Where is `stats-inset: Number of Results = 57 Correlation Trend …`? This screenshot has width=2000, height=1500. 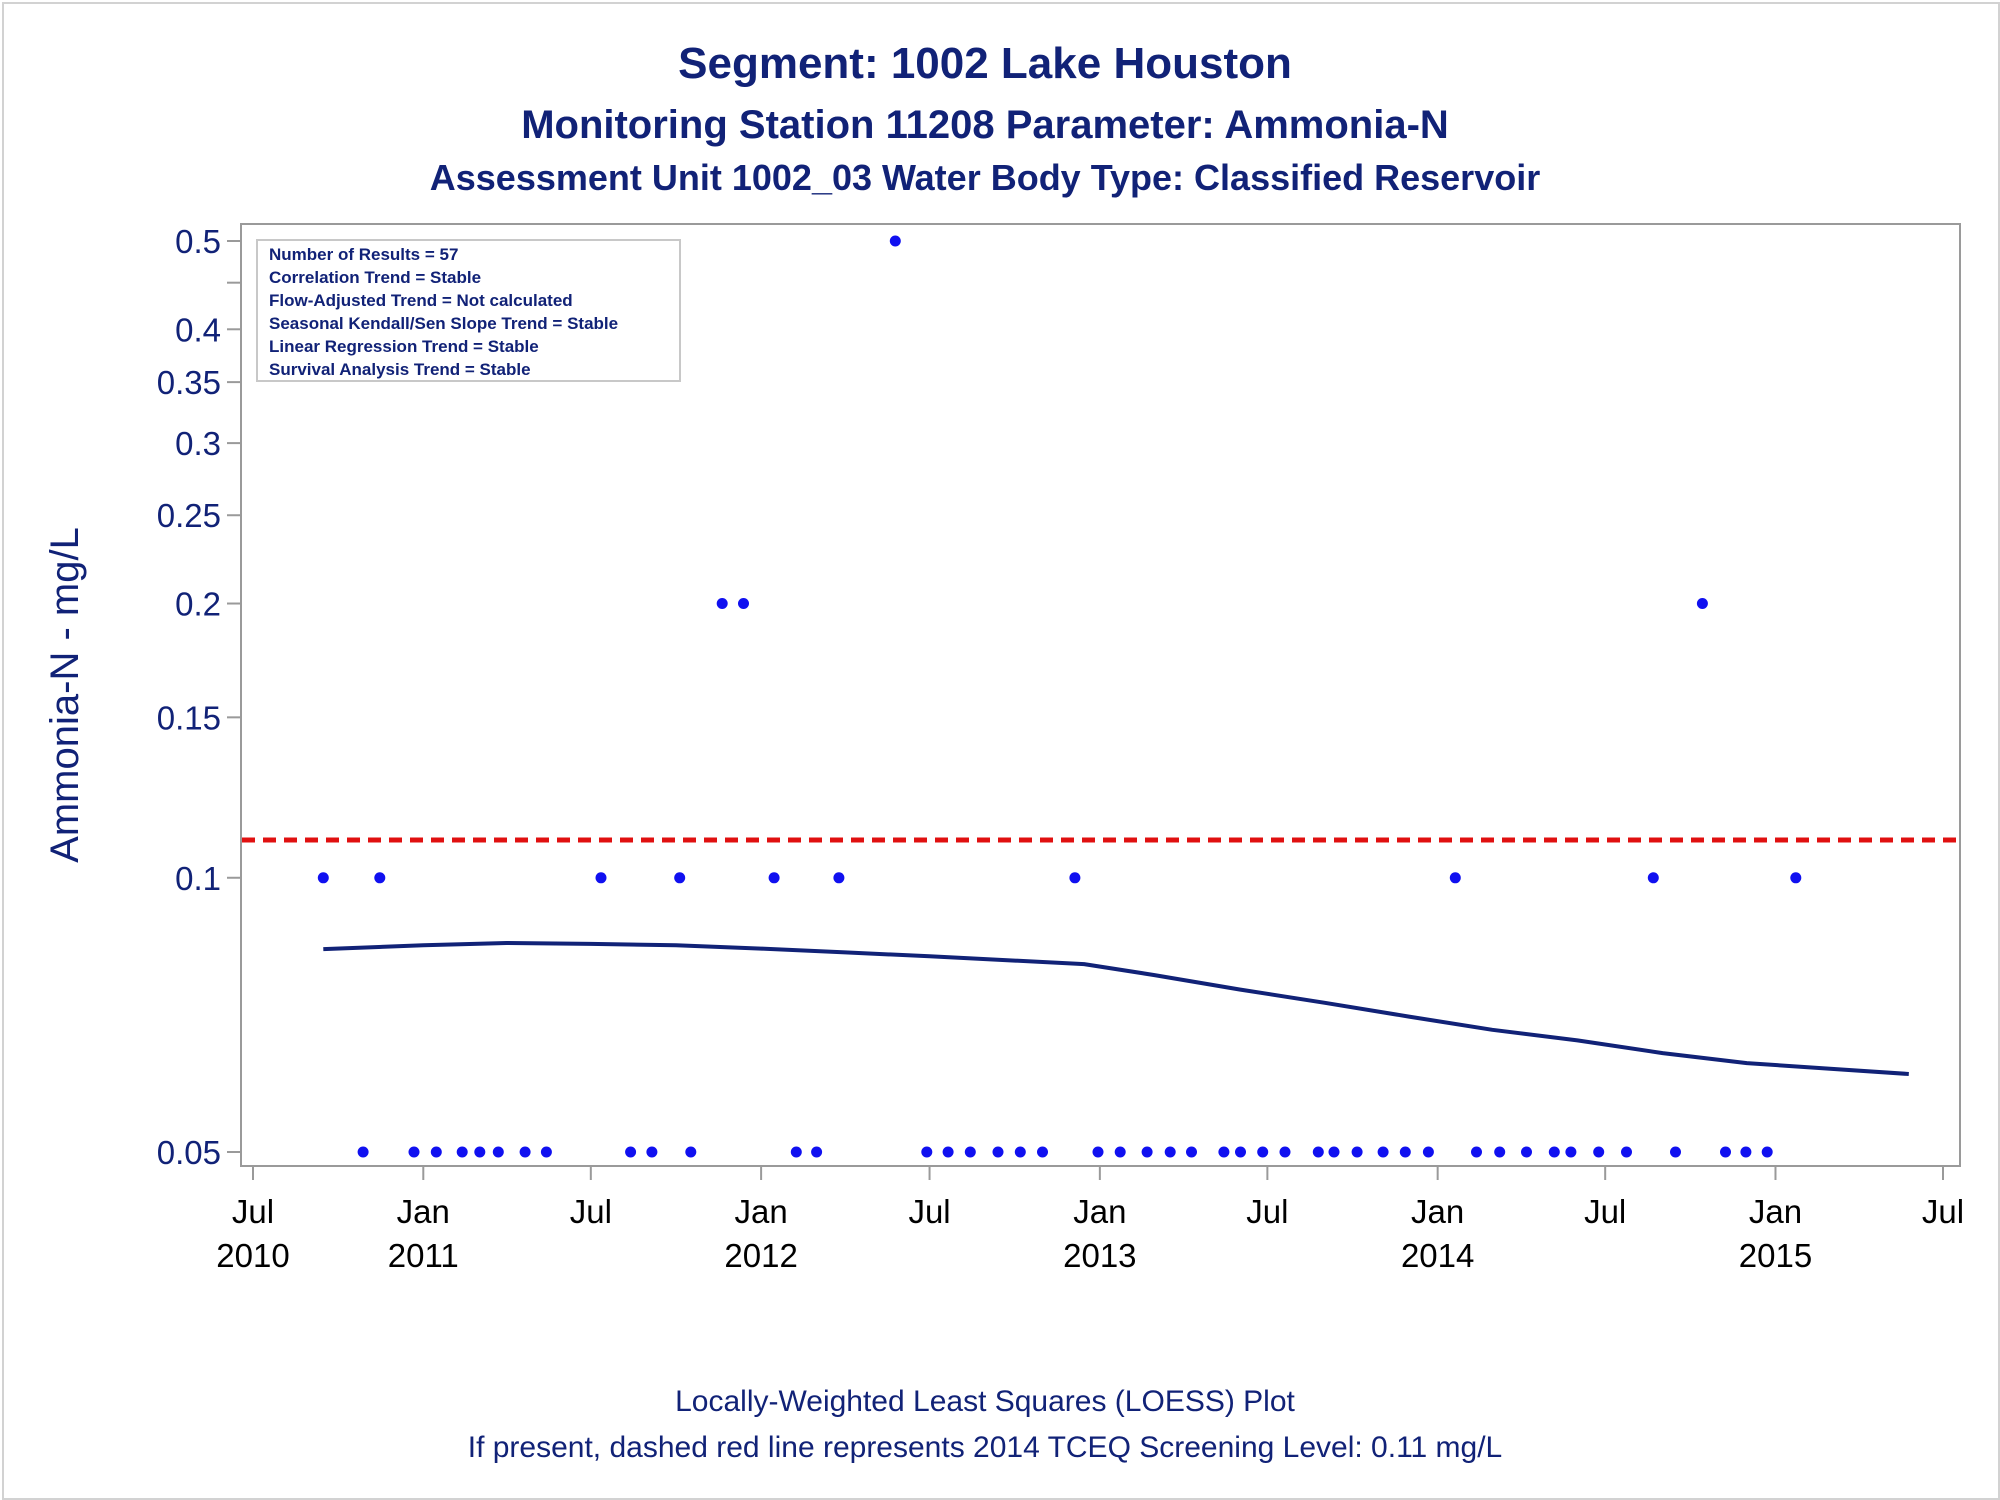 stats-inset: Number of Results = 57 Correlation Trend … is located at coordinates (468, 310).